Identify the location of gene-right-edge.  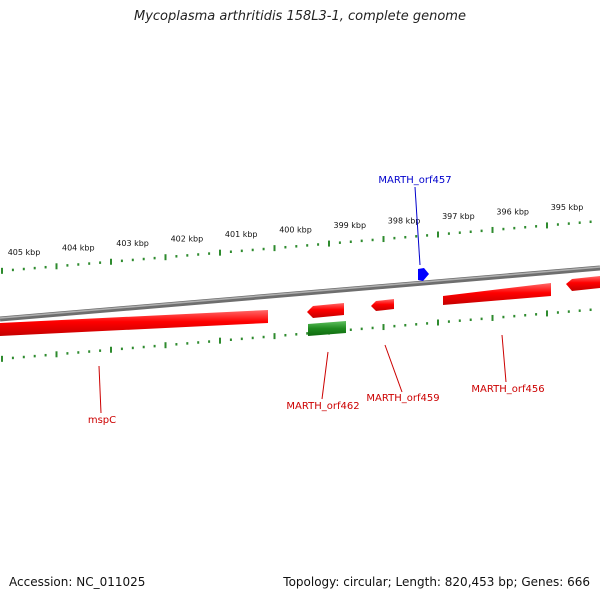
(583, 283).